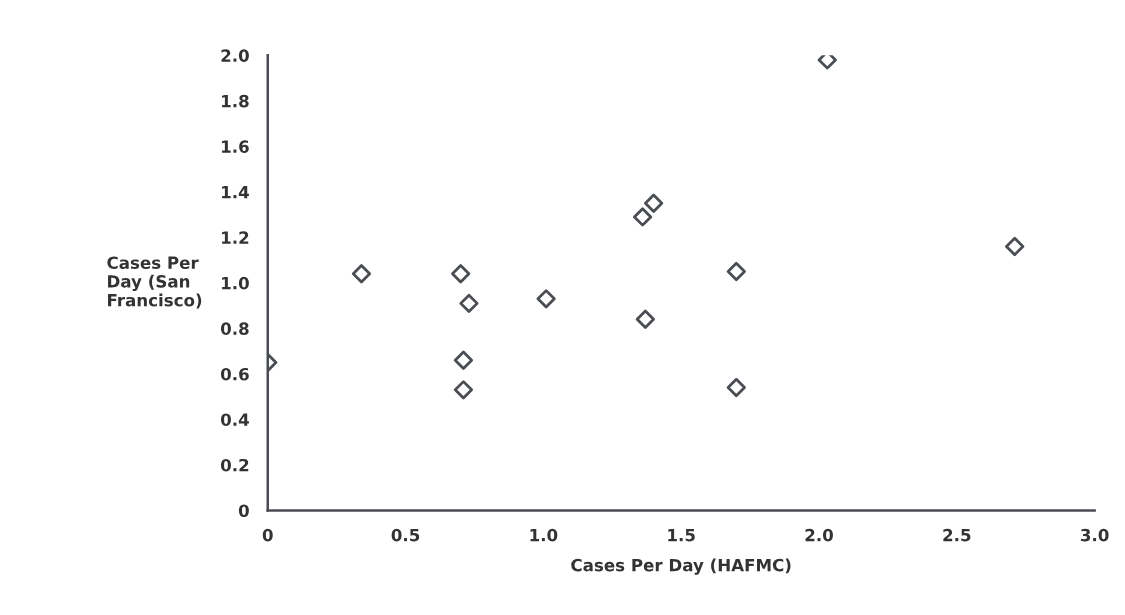 The image size is (1125, 615). I want to click on y-tick-label: 1.6, so click(235, 146).